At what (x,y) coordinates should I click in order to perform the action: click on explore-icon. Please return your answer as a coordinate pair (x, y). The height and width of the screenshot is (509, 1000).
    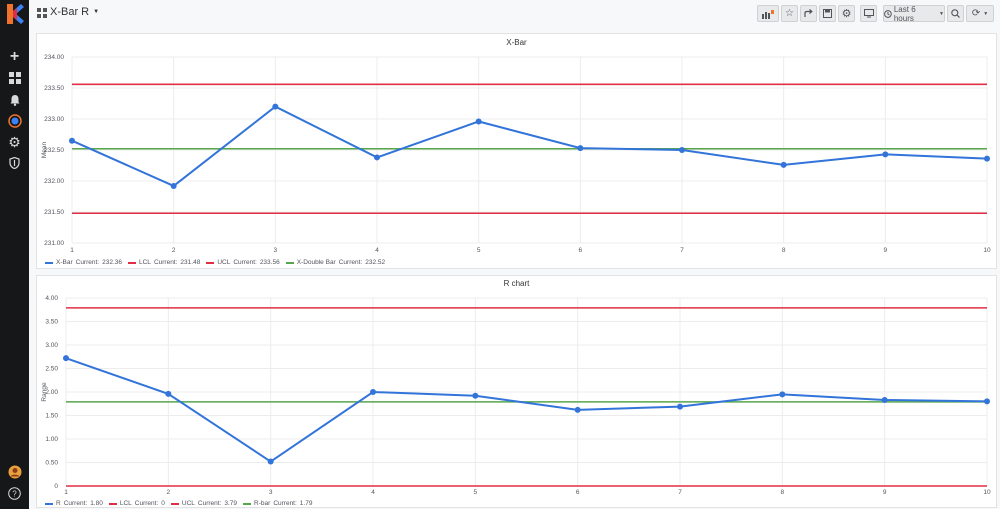
    Looking at the image, I should click on (14, 120).